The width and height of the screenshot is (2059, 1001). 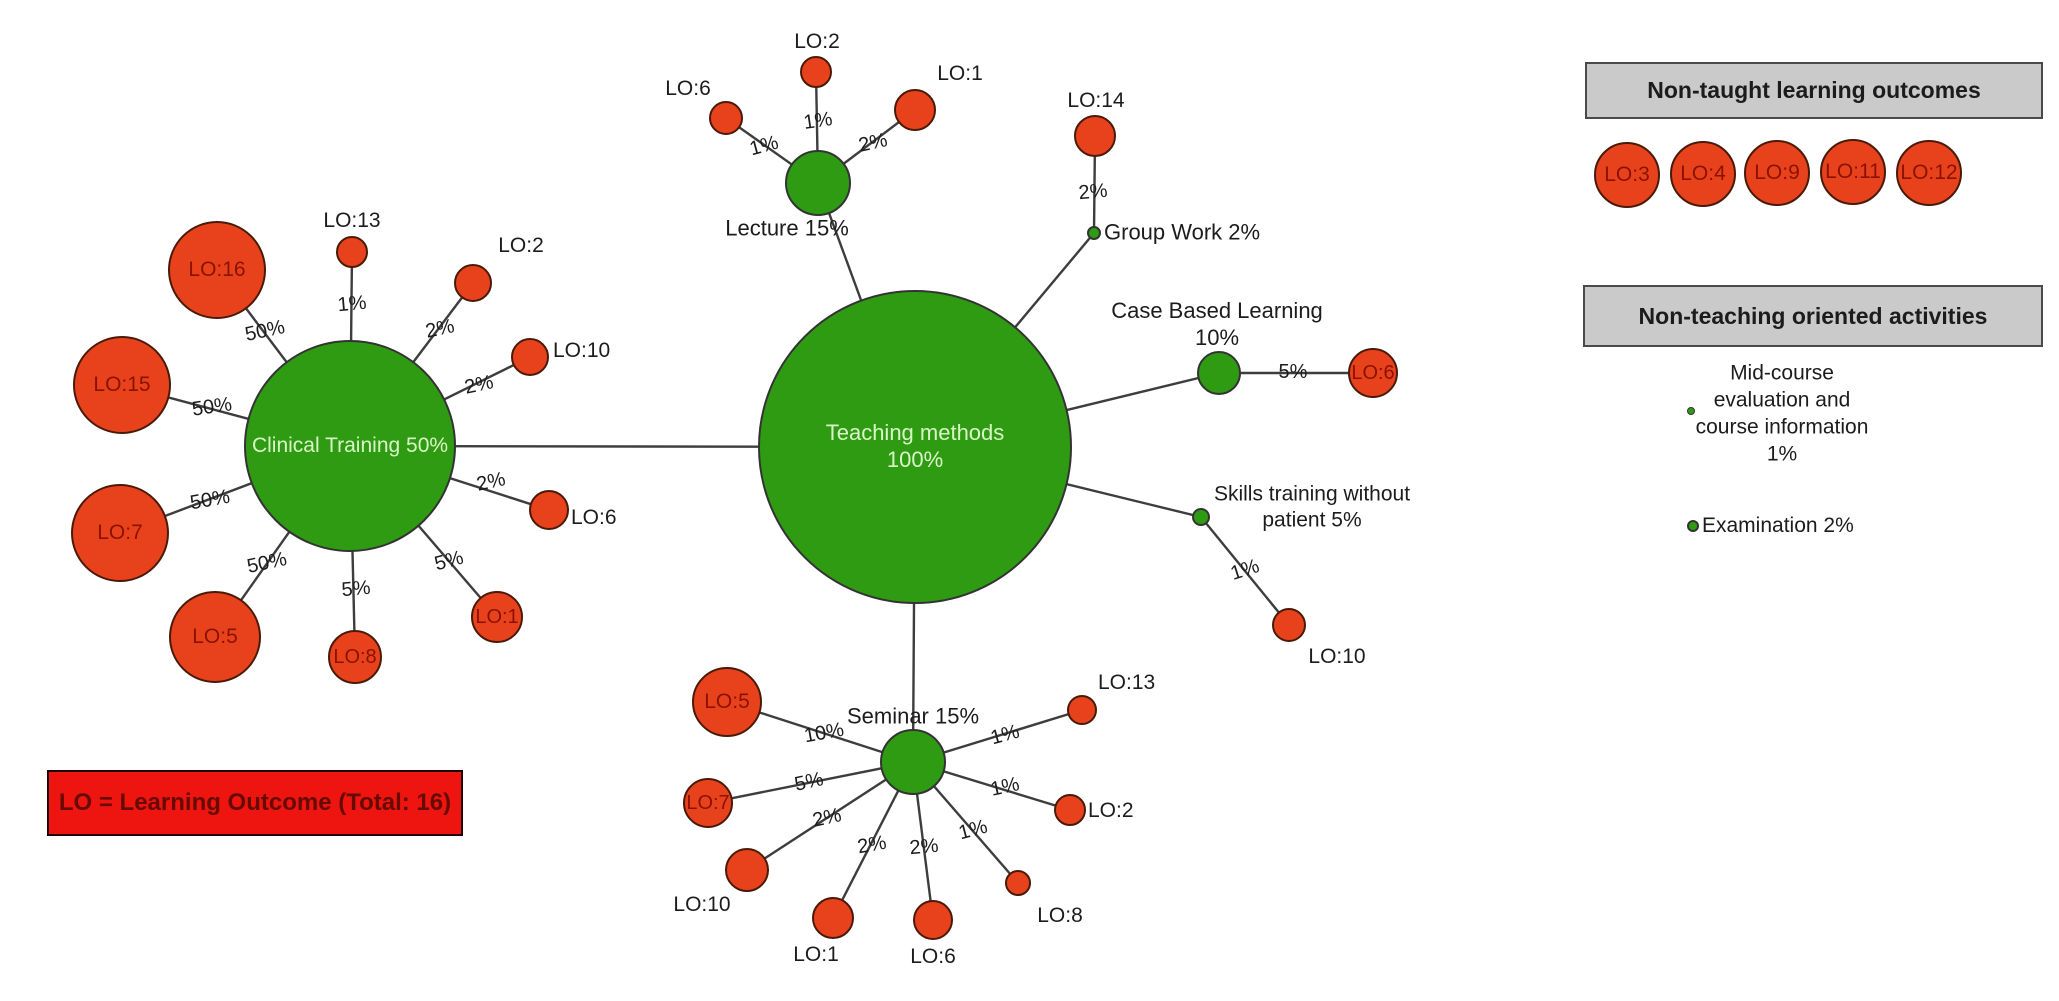 I want to click on lo-abbreviation-note-text: LO = Learning Outcome (Total: 16), so click(x=255, y=802).